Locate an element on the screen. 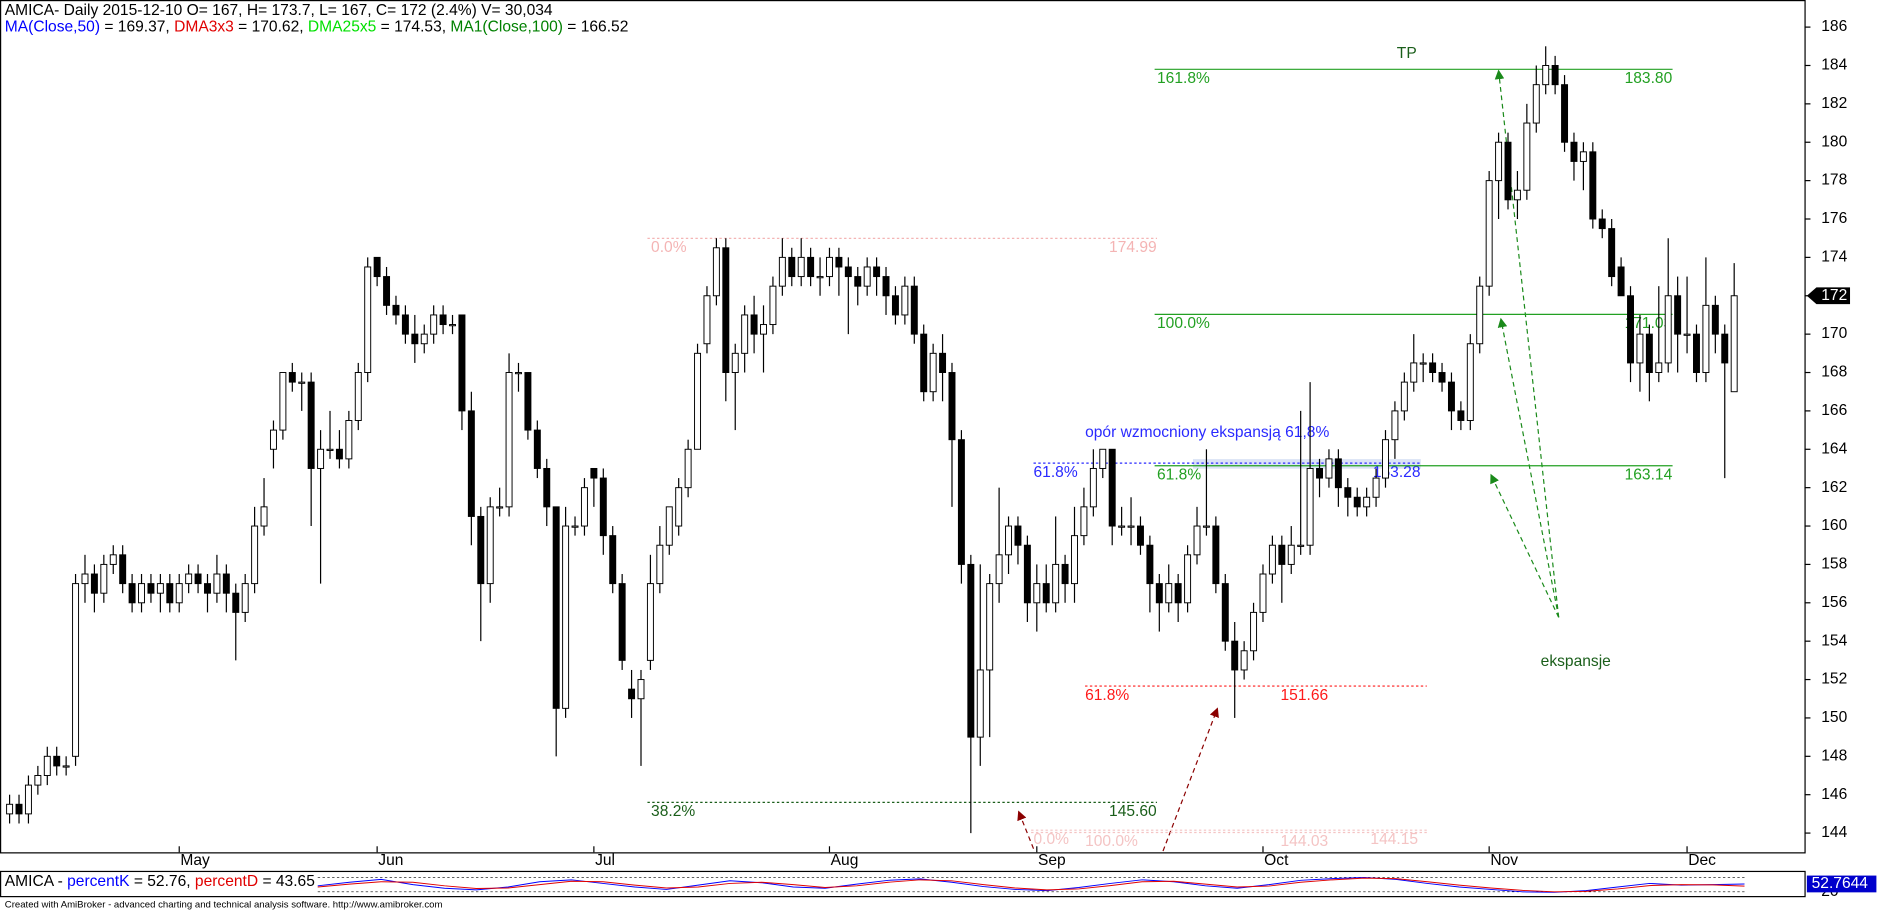 This screenshot has width=1880, height=911. y-tick-label: 152 is located at coordinates (1834, 679).